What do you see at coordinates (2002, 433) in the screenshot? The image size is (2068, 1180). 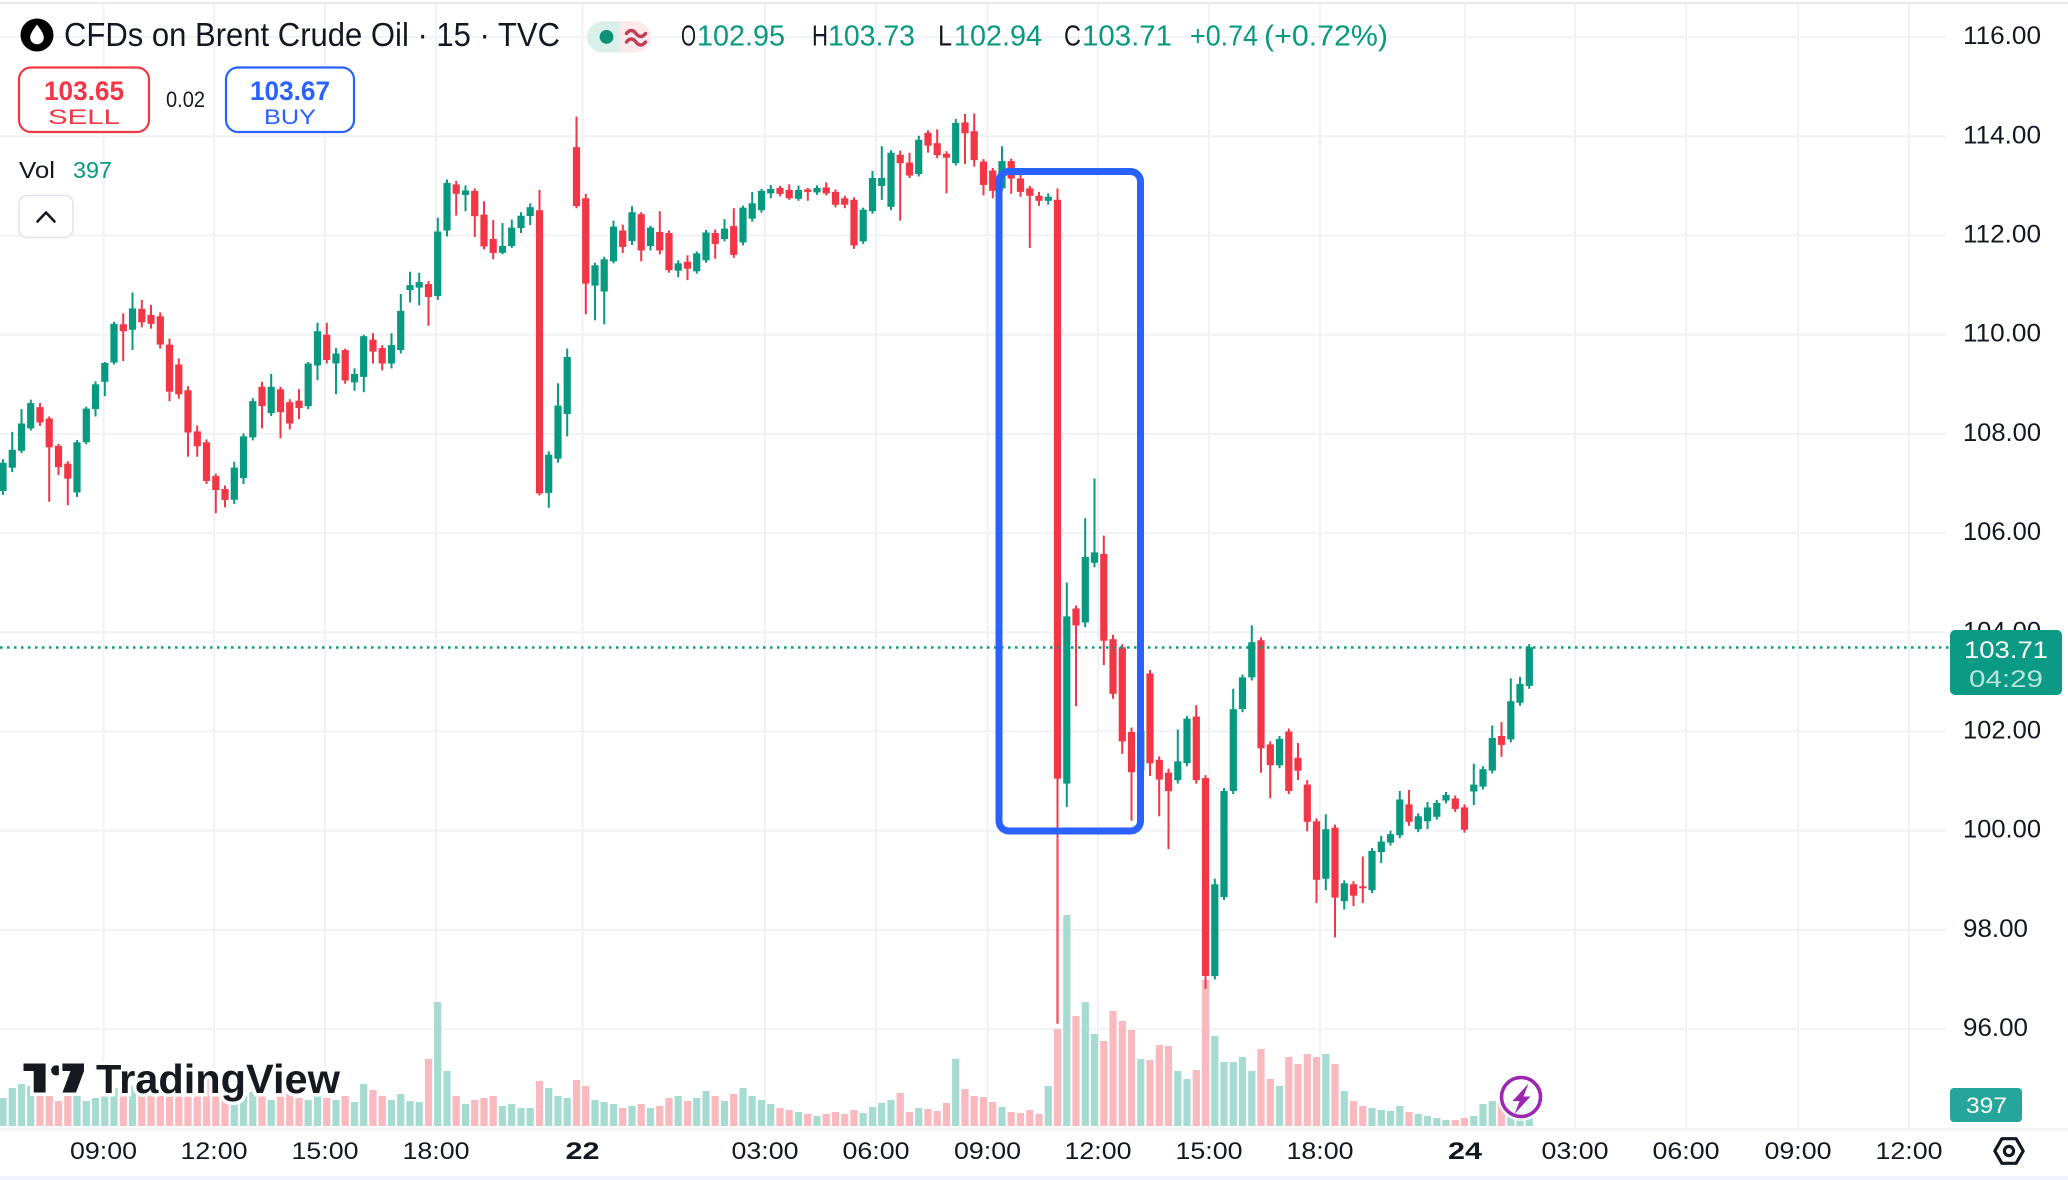 I see `svg-text: 108.00` at bounding box center [2002, 433].